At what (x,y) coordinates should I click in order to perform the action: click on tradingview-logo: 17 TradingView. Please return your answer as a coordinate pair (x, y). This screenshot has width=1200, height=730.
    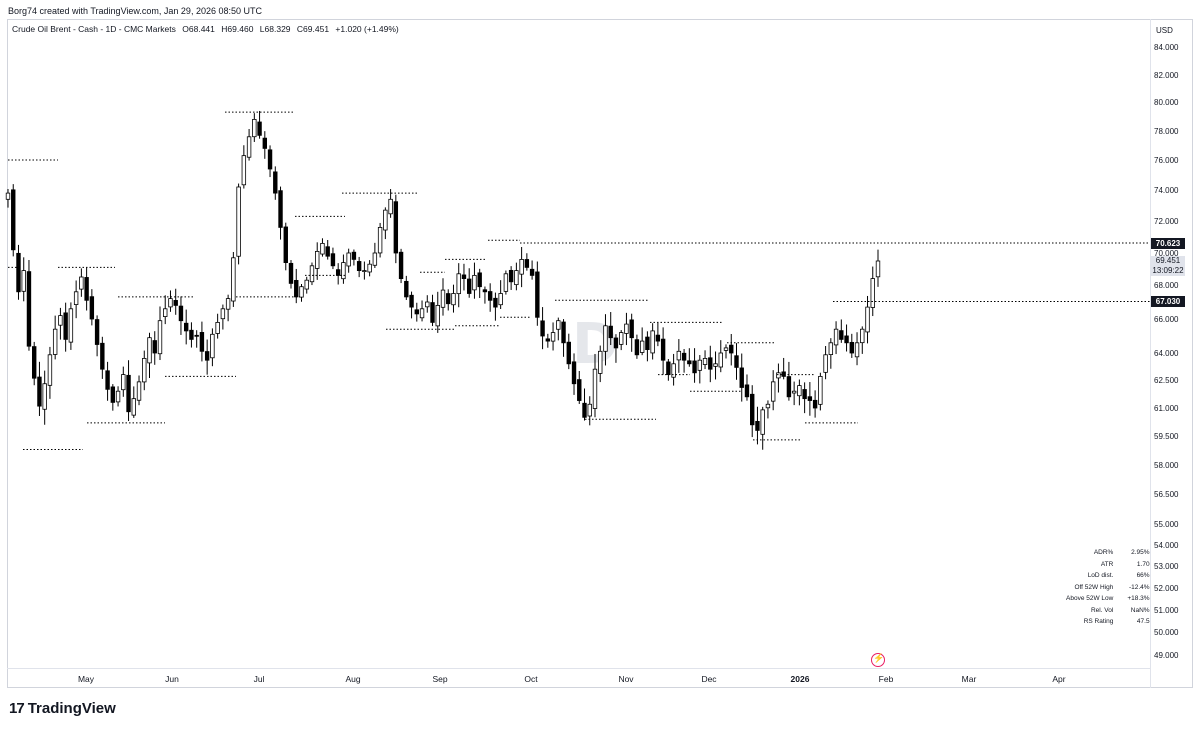
    Looking at the image, I should click on (62, 708).